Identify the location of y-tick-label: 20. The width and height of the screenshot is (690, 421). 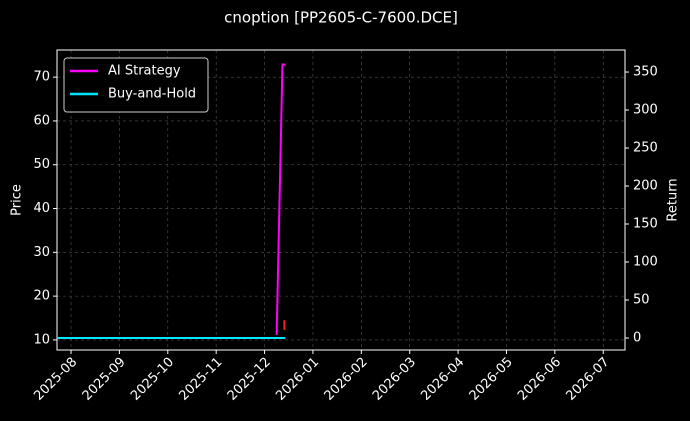
(41, 296).